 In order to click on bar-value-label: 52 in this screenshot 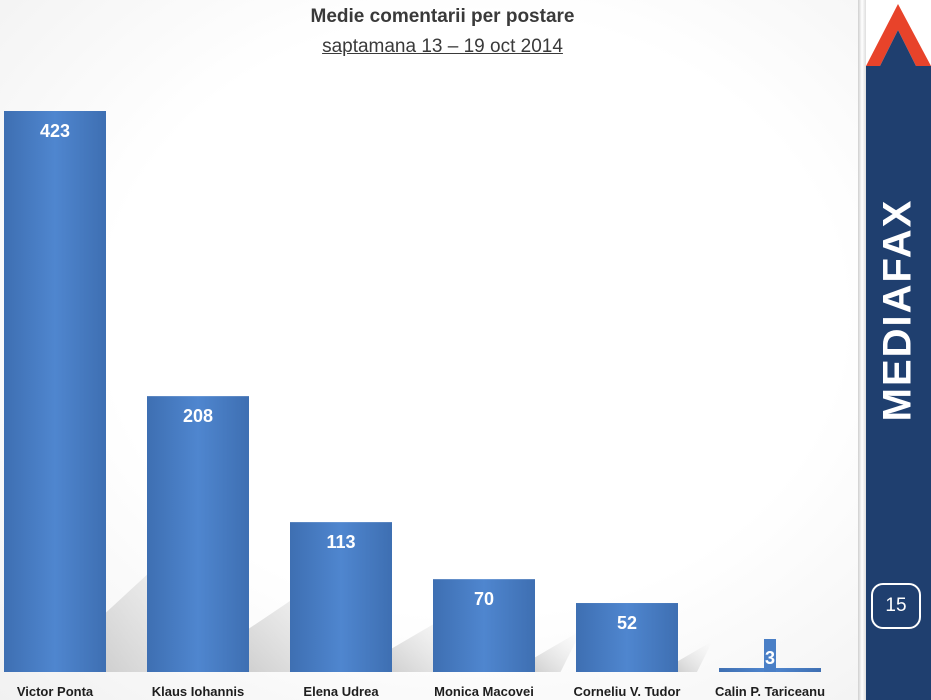, I will do `click(627, 623)`.